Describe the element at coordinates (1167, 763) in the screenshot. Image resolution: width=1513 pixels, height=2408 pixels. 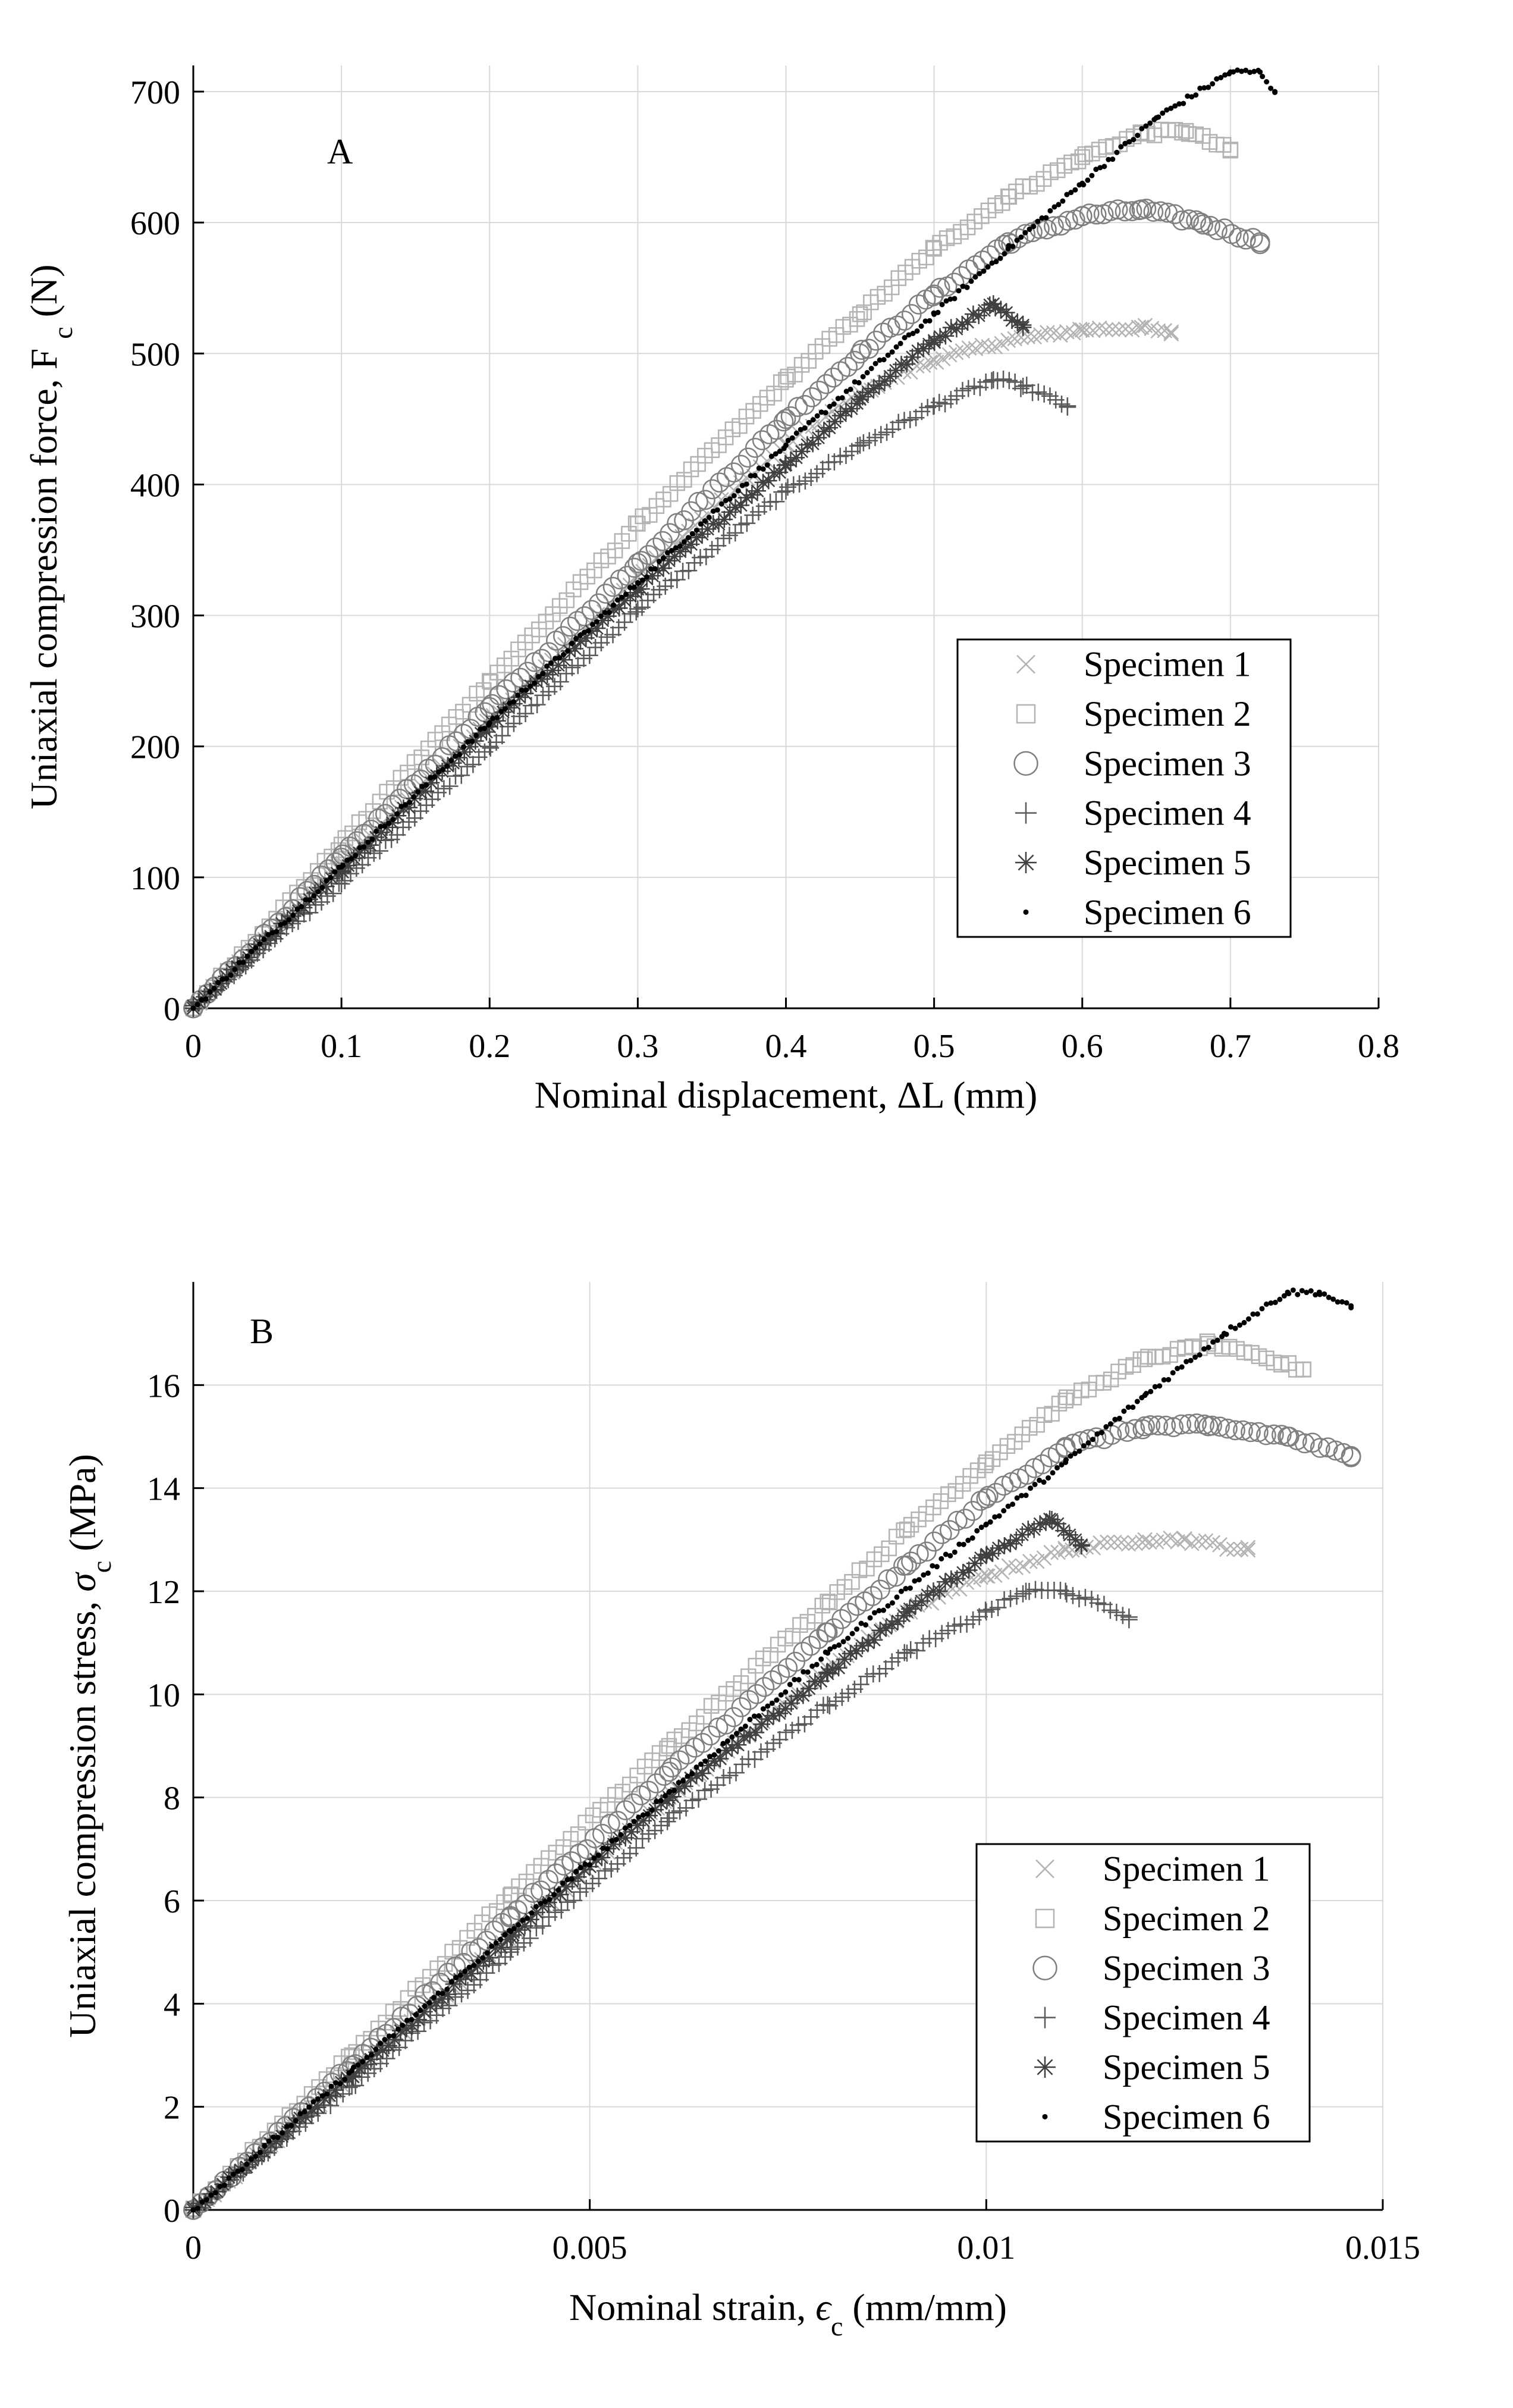
I see `panel-a-legend-label: Specimen 3` at that location.